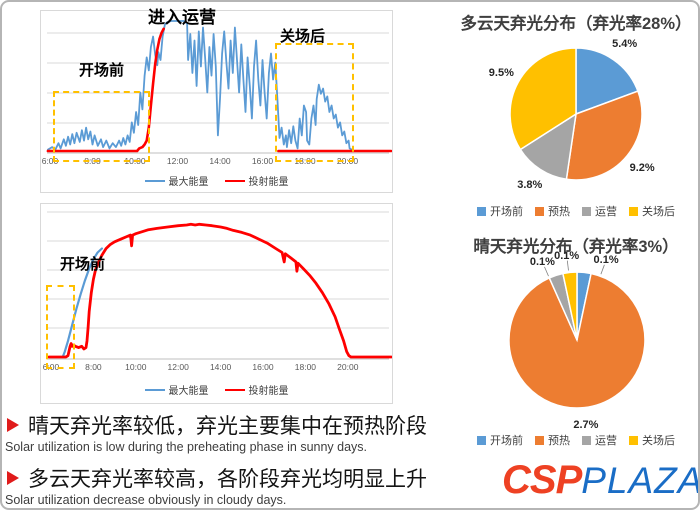  What do you see at coordinates (216, 389) in the screenshot?
I see `sunny-chart-legend: 最大能量 投射能量` at bounding box center [216, 389].